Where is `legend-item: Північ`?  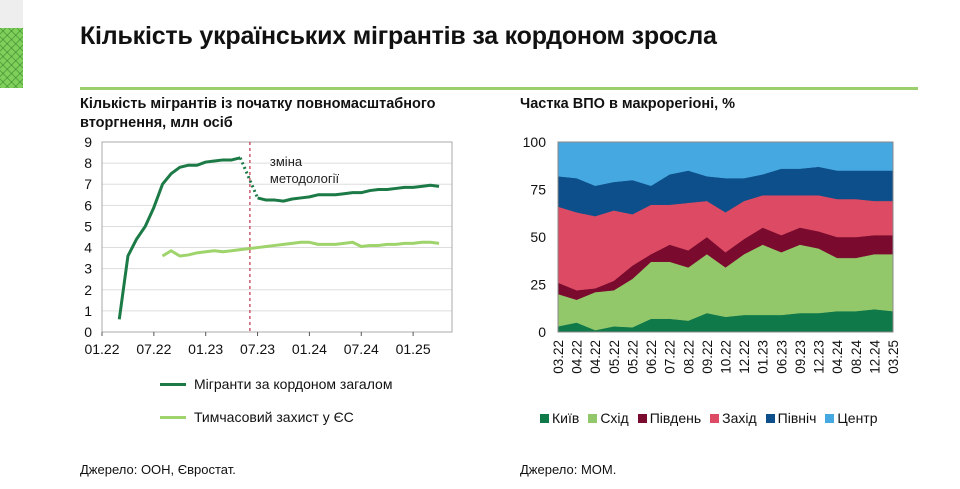
legend-item: Північ is located at coordinates (791, 418).